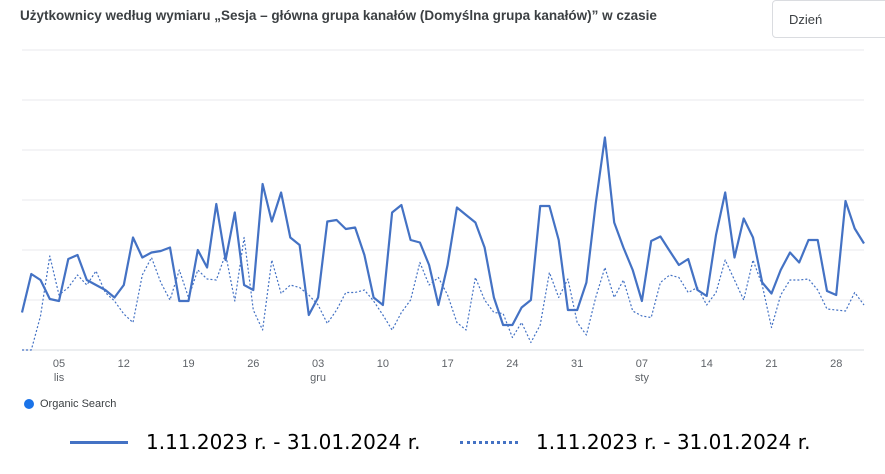  I want to click on x-tick-label: 12, so click(124, 364).